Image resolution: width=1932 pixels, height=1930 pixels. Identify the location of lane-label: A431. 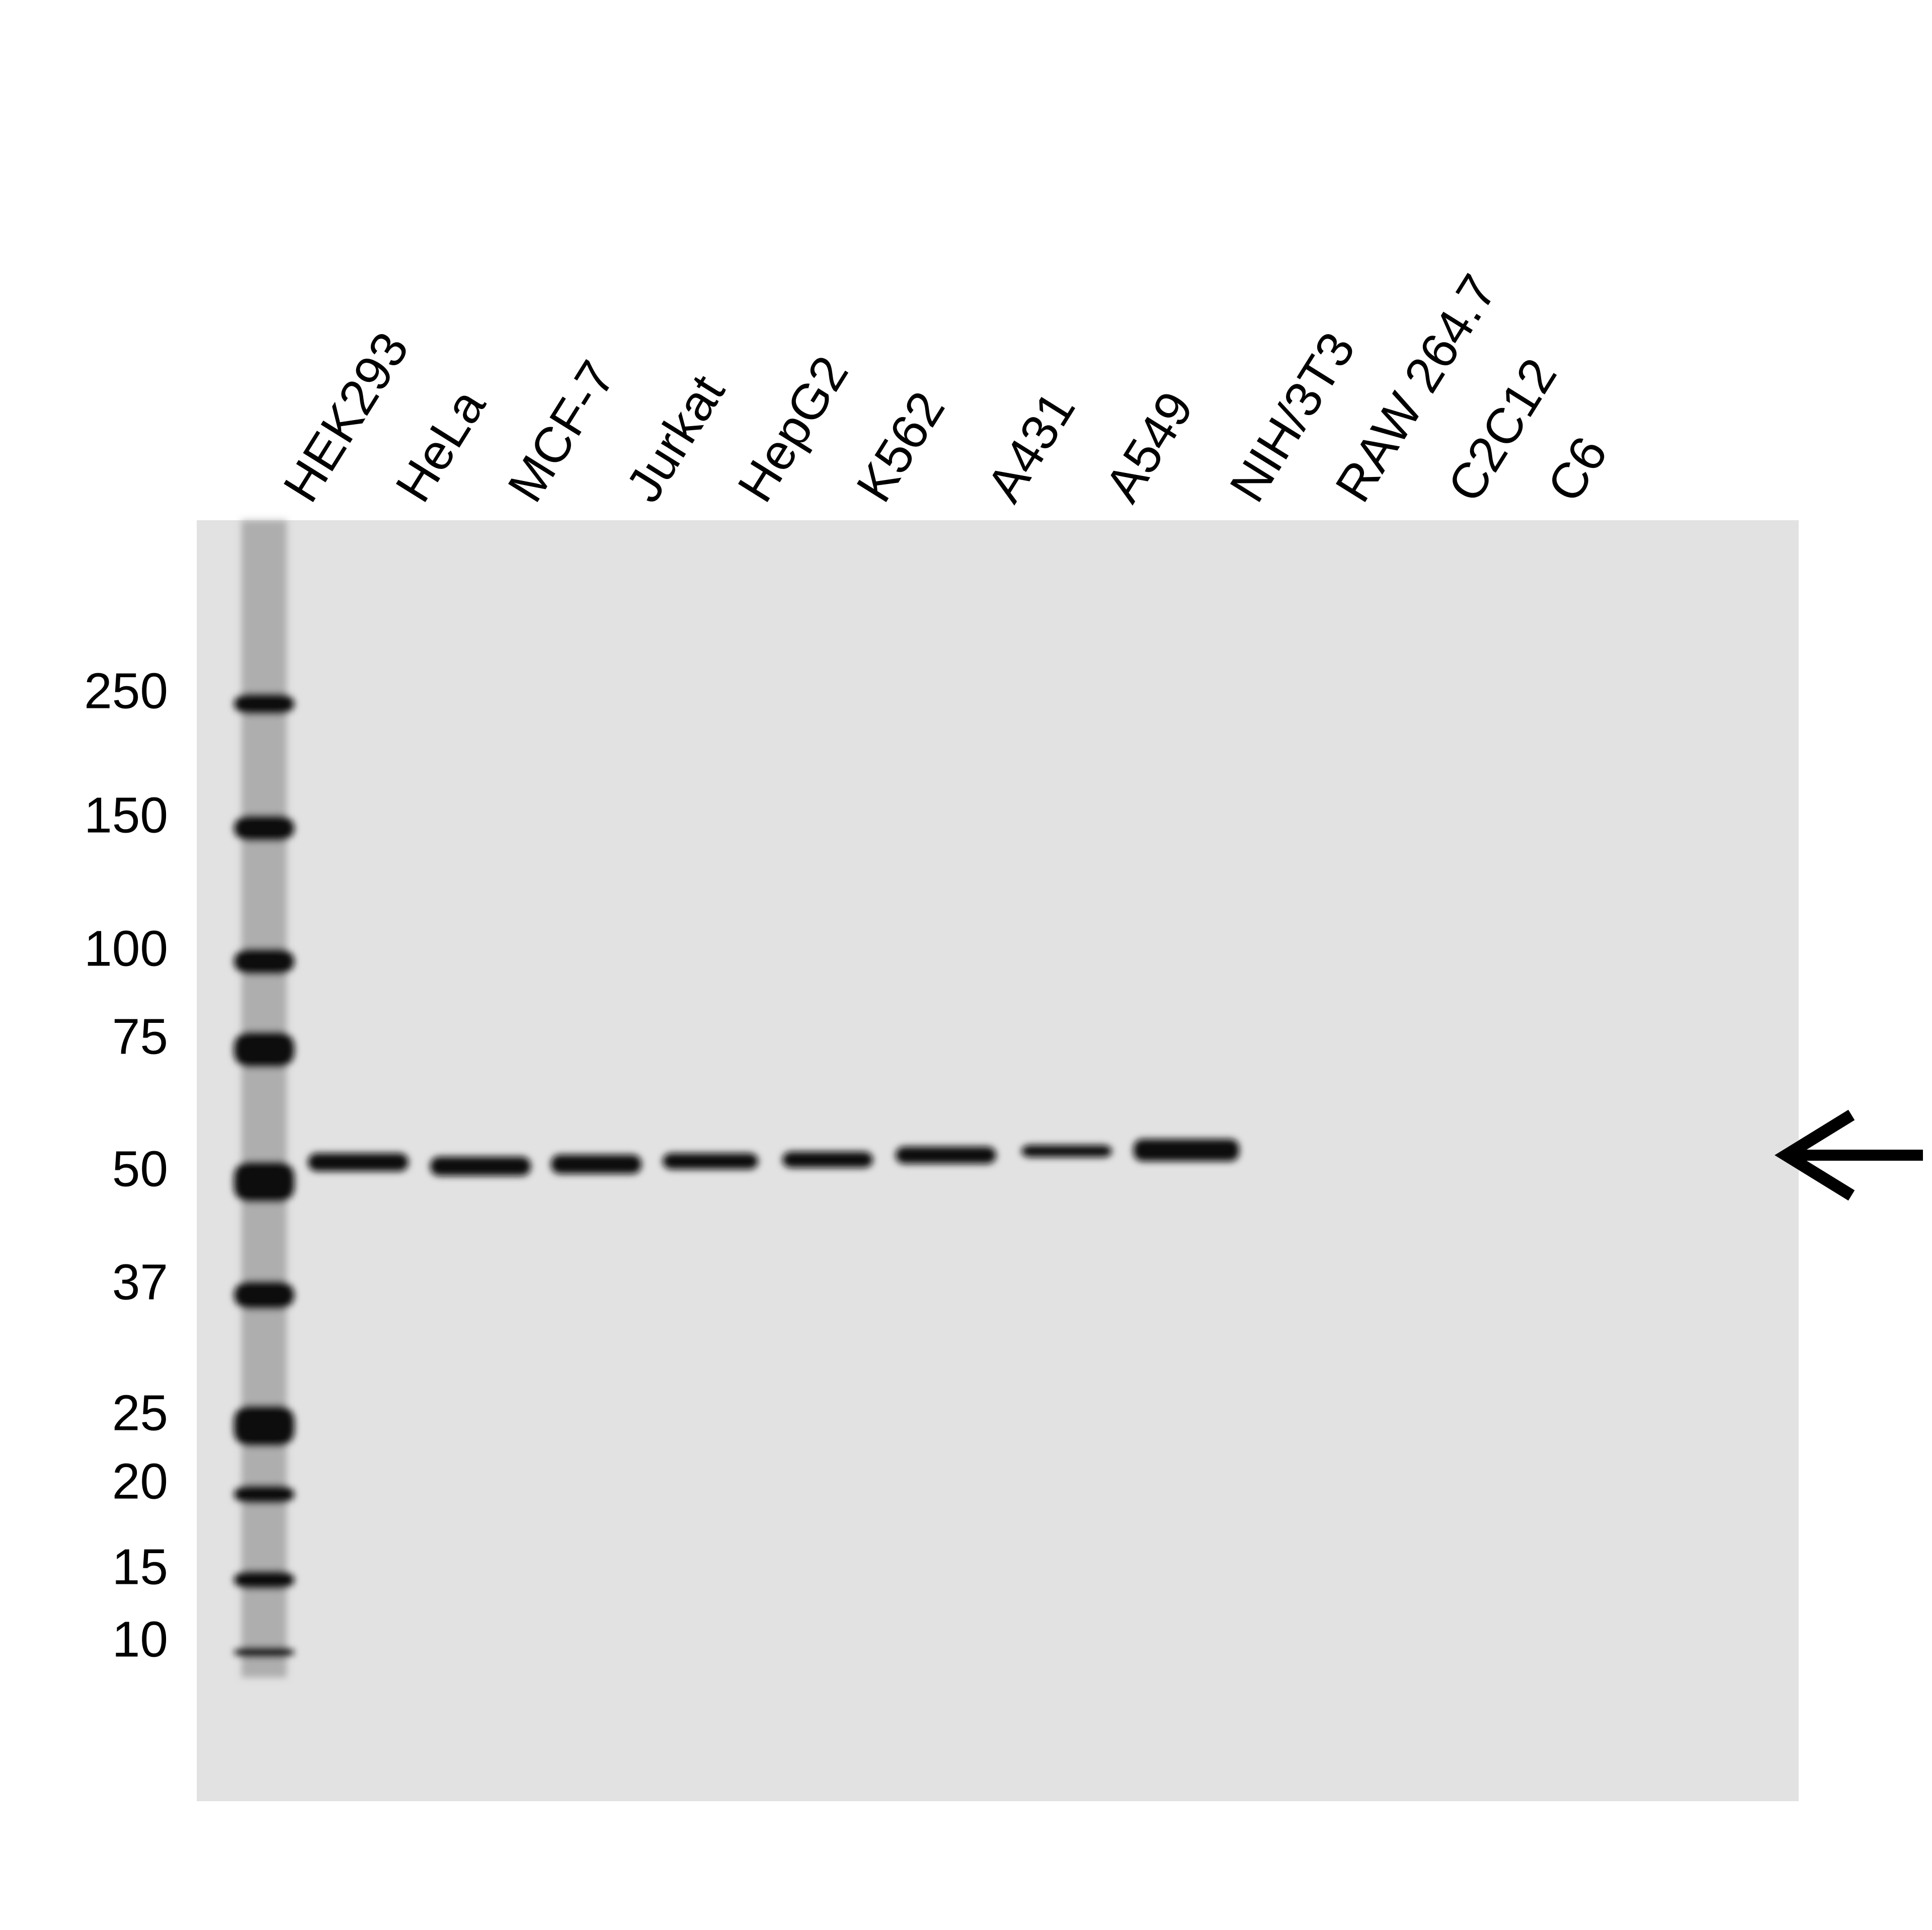
(1031, 447).